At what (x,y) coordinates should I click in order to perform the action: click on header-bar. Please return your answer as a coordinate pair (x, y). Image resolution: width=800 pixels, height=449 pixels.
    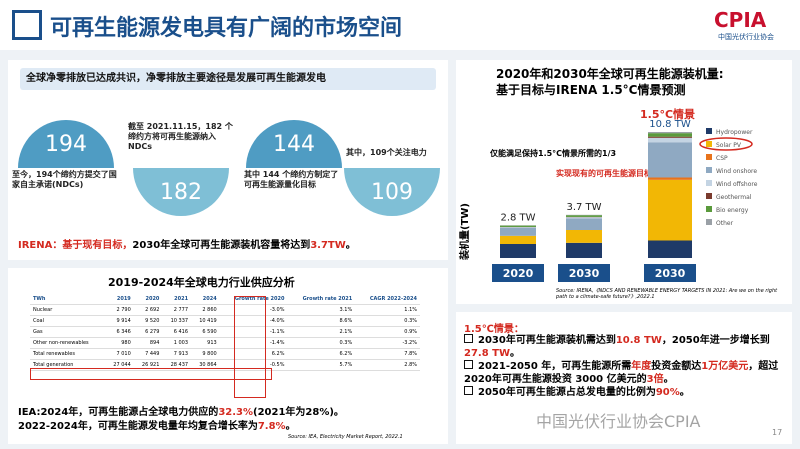
    Looking at the image, I should click on (400, 25).